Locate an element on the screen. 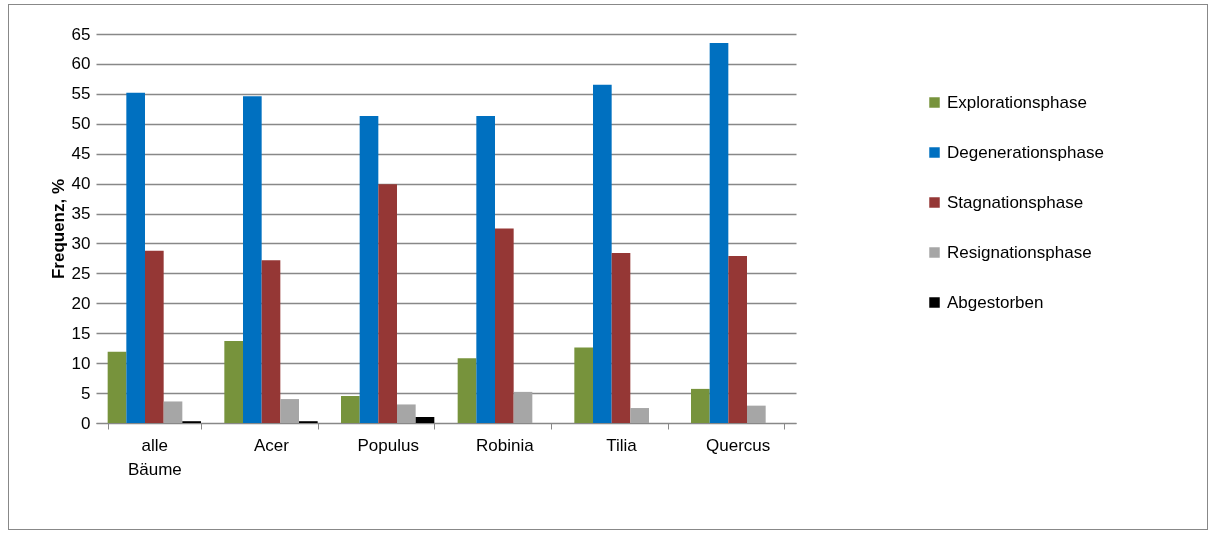  y-tick-label: 20 is located at coordinates (81, 303).